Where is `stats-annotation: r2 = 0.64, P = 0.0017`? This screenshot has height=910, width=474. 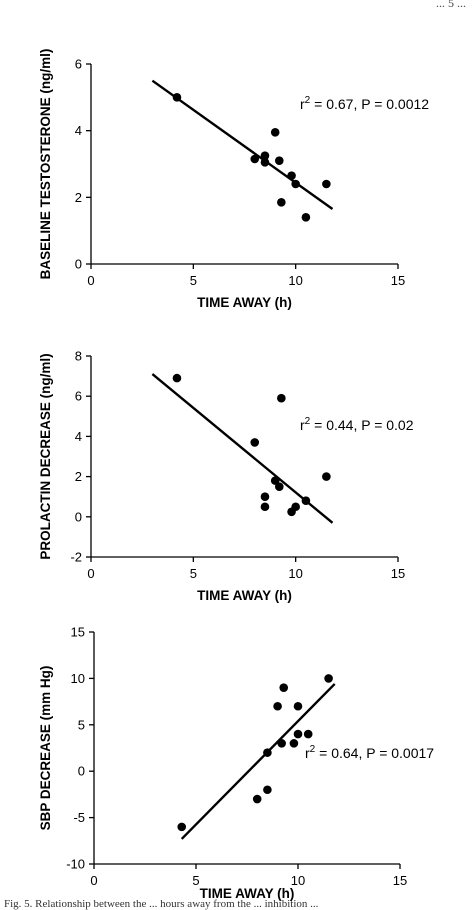
stats-annotation: r2 = 0.64, P = 0.0017 is located at coordinates (369, 752).